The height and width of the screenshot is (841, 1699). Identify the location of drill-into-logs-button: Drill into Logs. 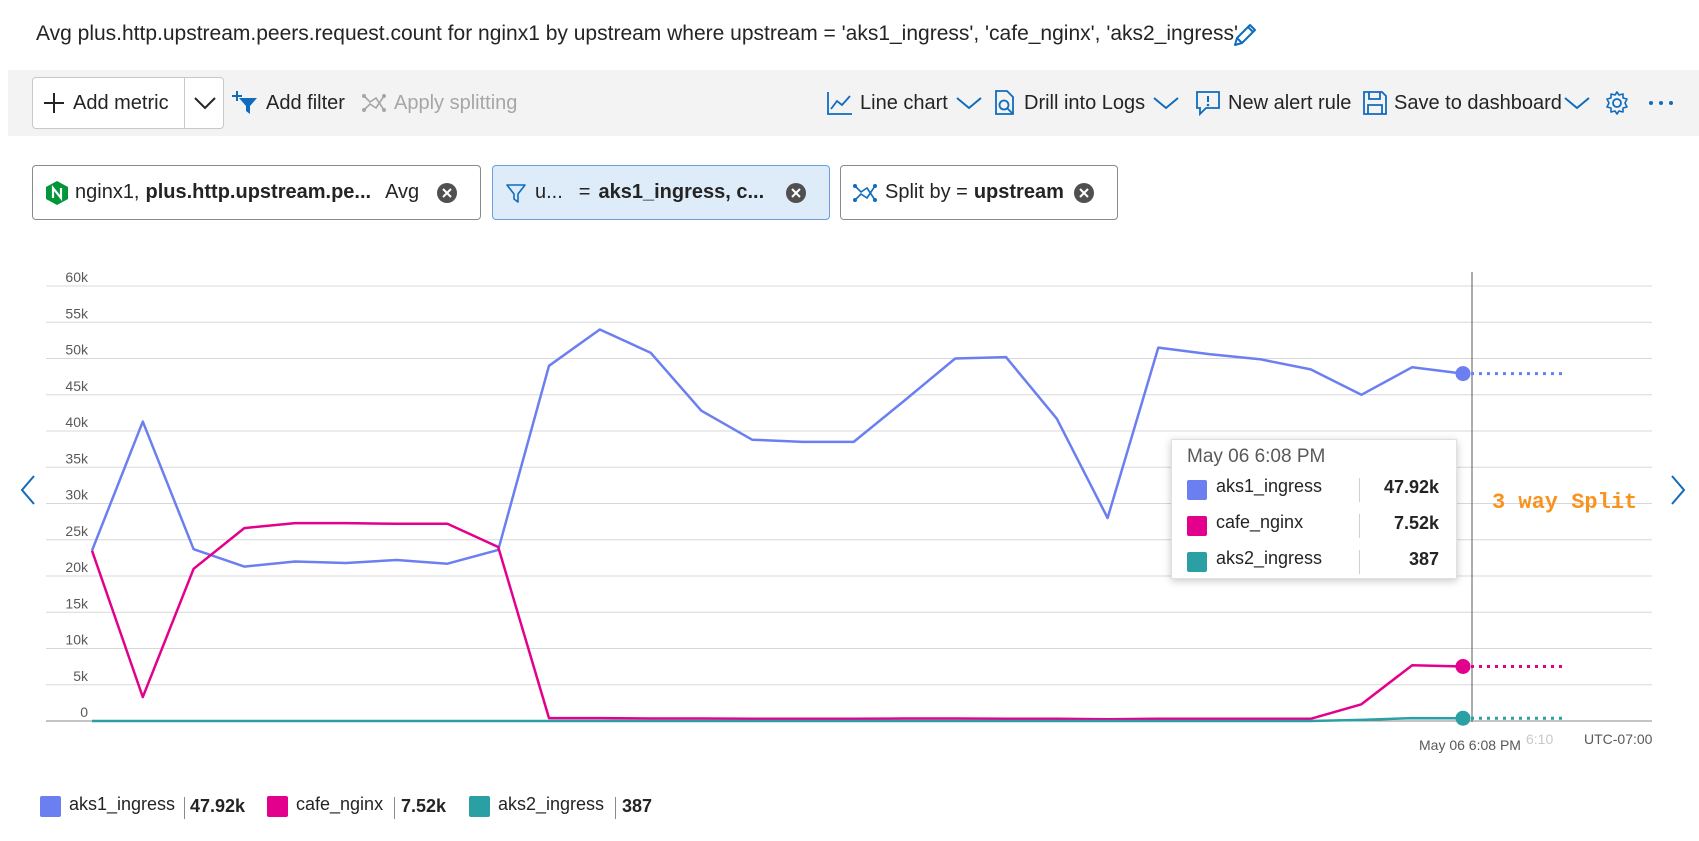
(1089, 103).